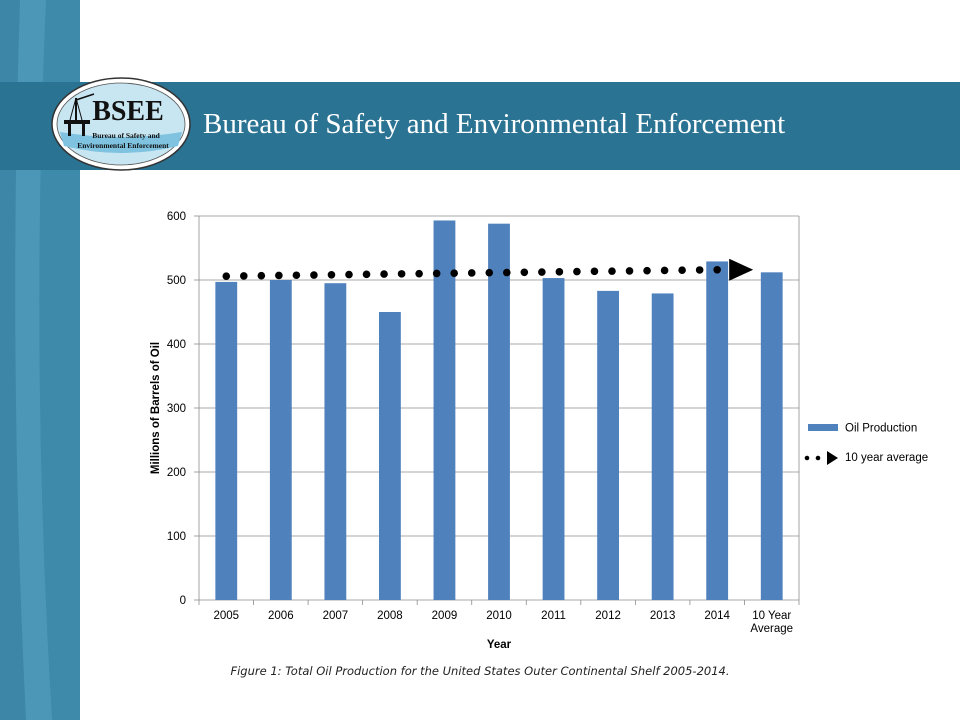  What do you see at coordinates (183, 601) in the screenshot?
I see `y-tick-label: 0` at bounding box center [183, 601].